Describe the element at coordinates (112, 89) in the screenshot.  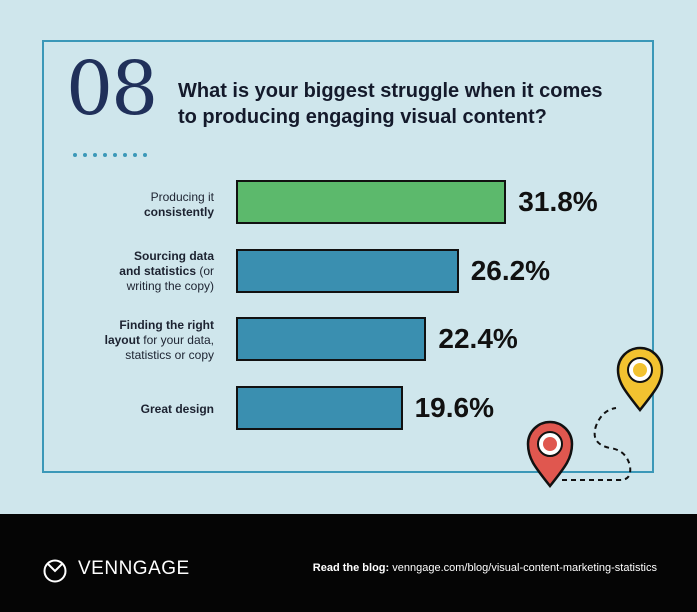
I see `question-number: 08` at that location.